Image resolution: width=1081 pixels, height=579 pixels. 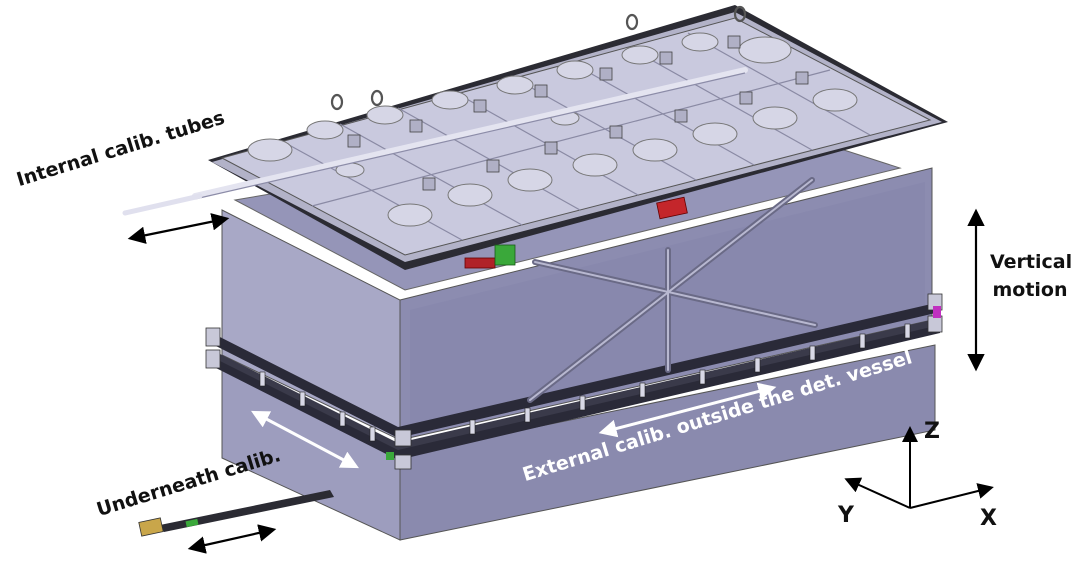 I want to click on axis-z-label: Z, so click(x=932, y=431).